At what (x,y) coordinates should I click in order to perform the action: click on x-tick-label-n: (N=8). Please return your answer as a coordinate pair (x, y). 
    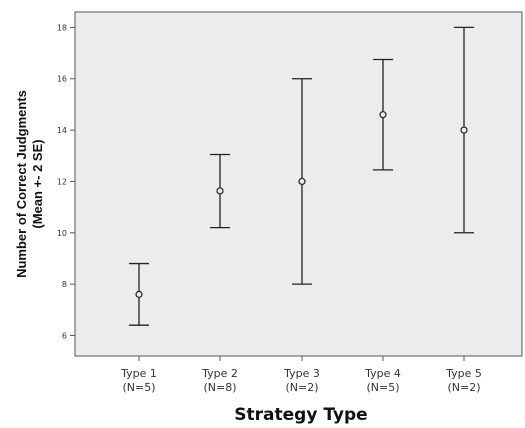
    Looking at the image, I should click on (219, 387).